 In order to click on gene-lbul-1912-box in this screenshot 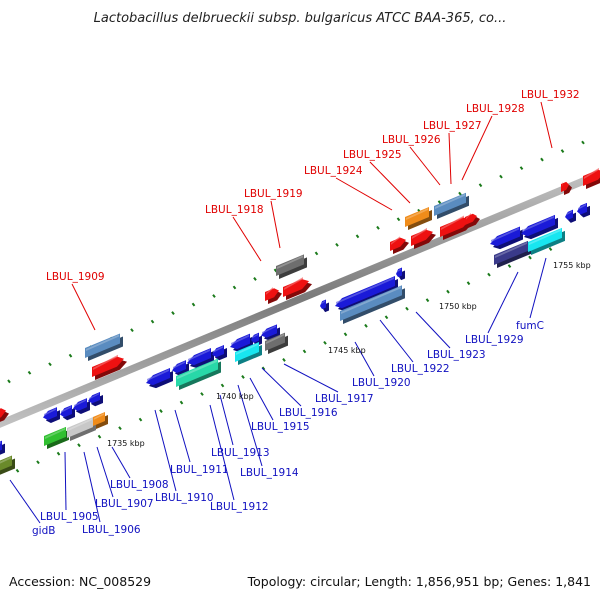, I will do `click(198, 374)`.